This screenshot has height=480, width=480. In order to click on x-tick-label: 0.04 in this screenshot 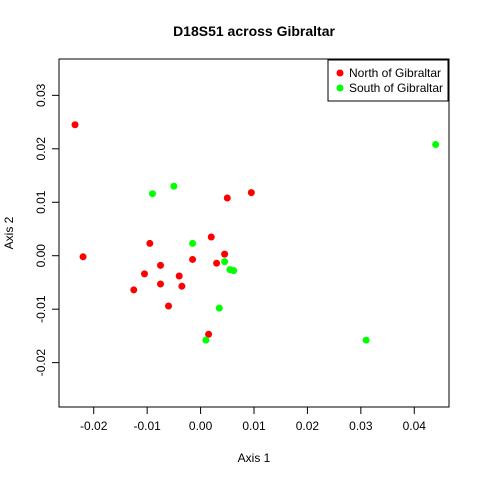, I will do `click(415, 426)`.